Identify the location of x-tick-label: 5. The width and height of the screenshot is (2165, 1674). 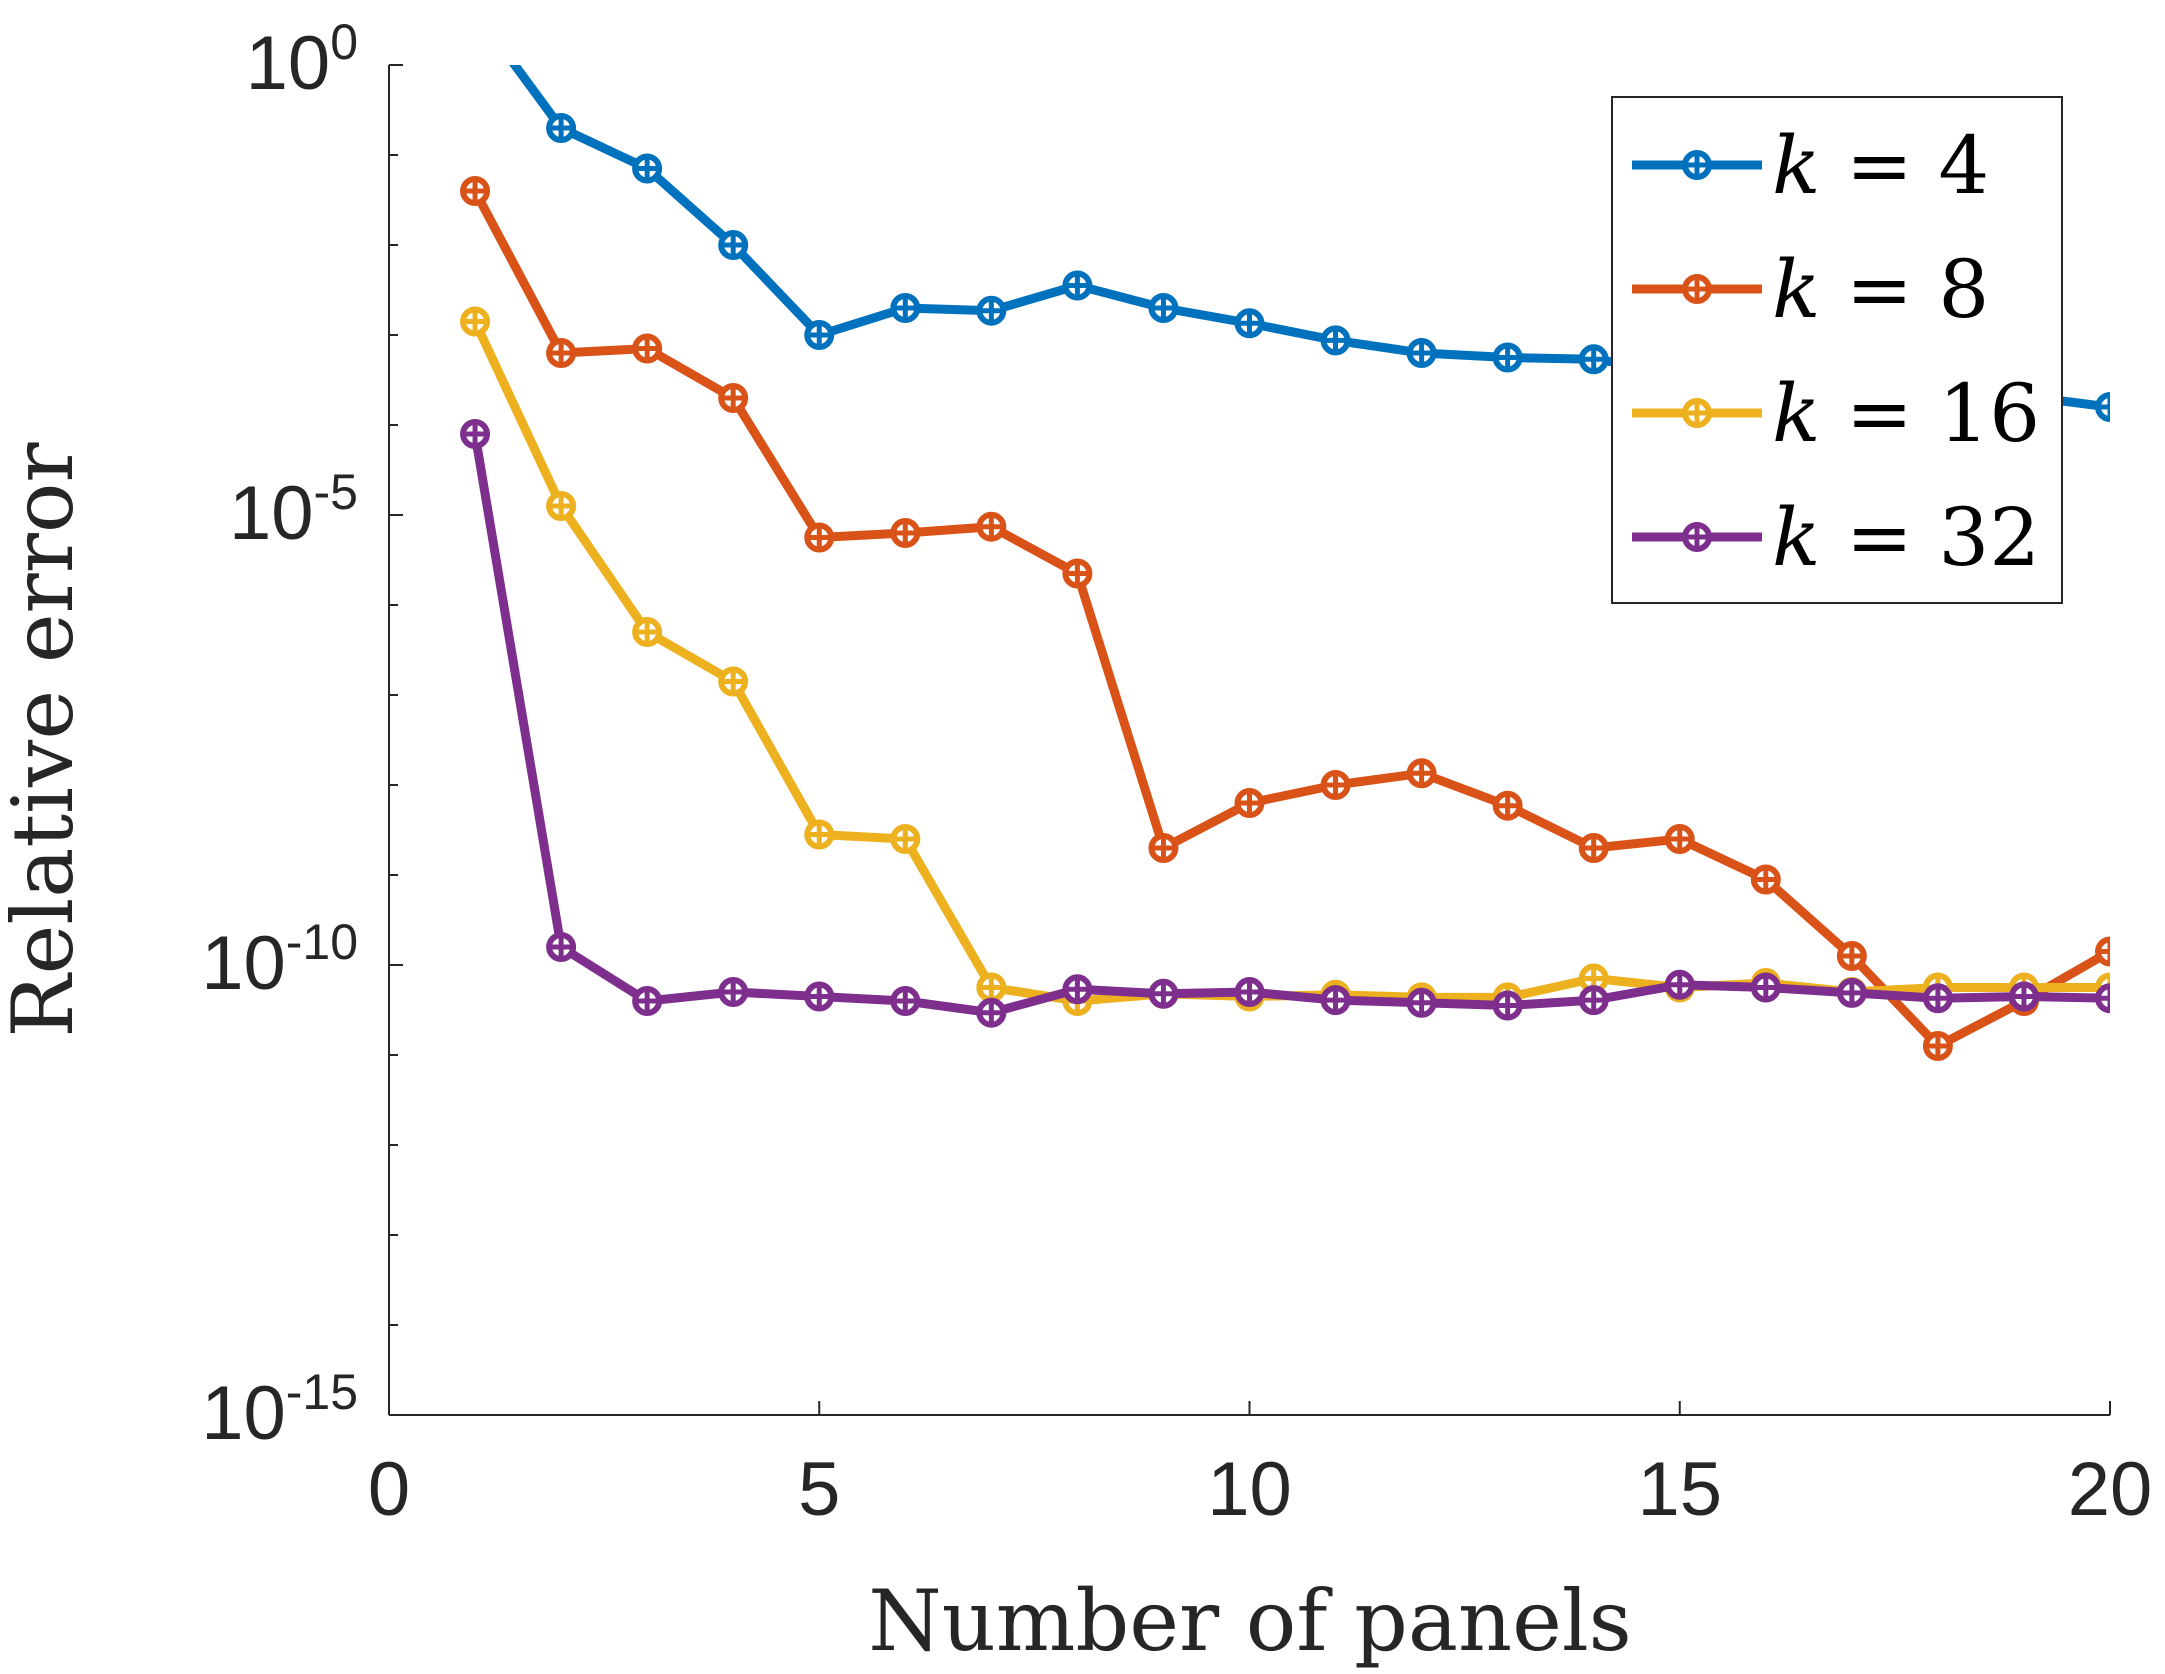
(819, 1489).